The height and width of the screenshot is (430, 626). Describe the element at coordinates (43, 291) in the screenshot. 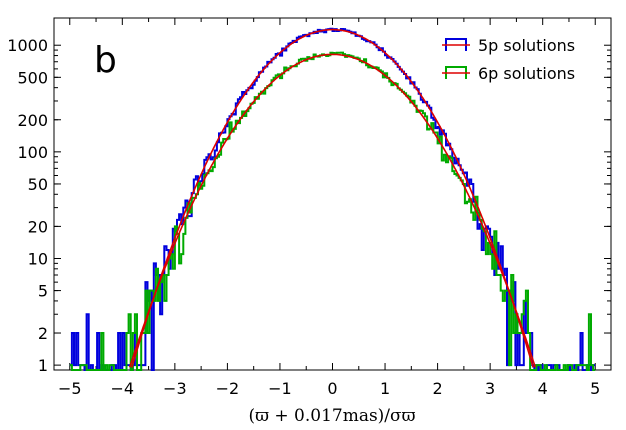

I see `y-tick-label: 5` at that location.